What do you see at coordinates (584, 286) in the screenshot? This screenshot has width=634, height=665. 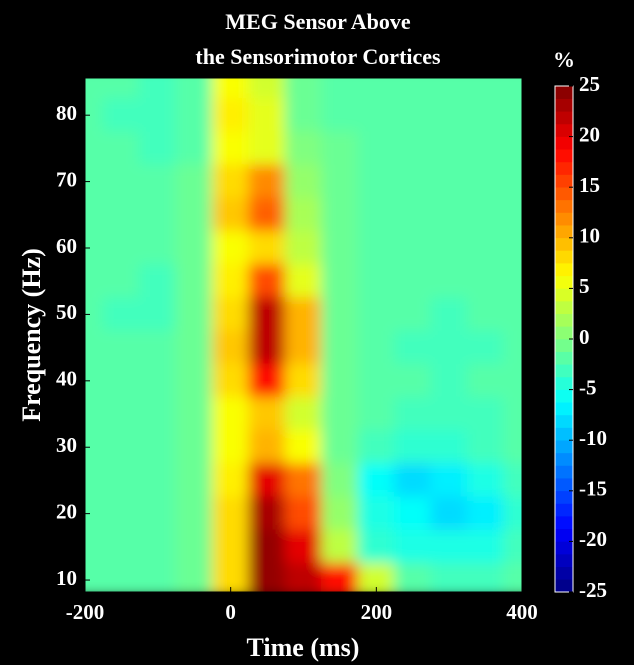 I see `colorbar-tick-label: 5` at bounding box center [584, 286].